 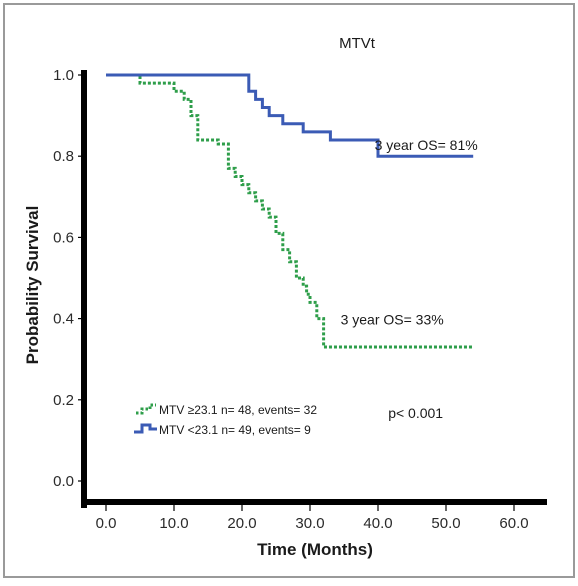 I want to click on y-axis-label: Probability Survival, so click(x=32, y=285).